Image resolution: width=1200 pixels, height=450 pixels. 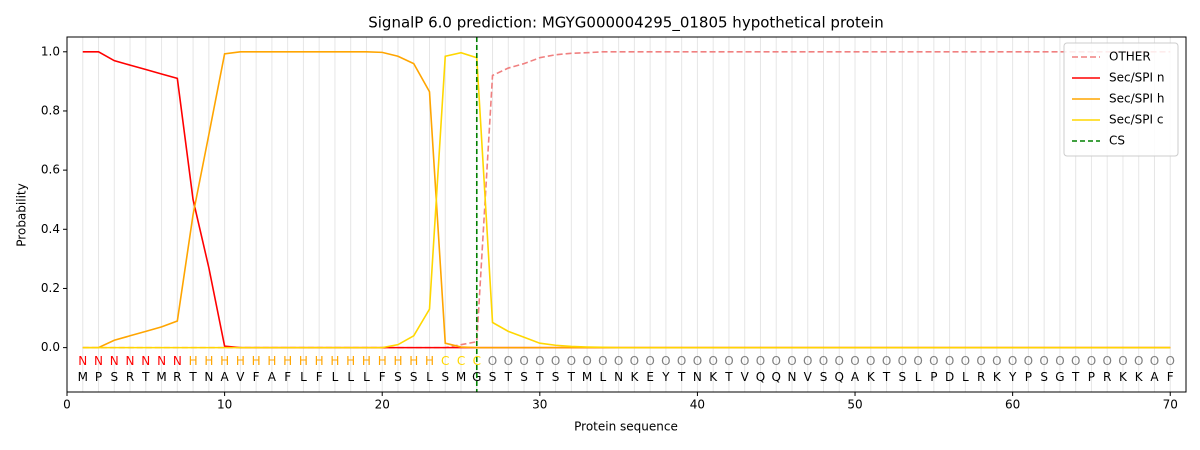 I want to click on residue-label: D, so click(x=949, y=377).